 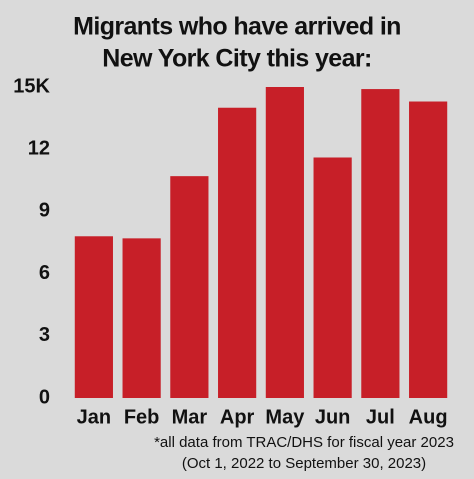 I want to click on x-tick-label: Feb, so click(x=142, y=417).